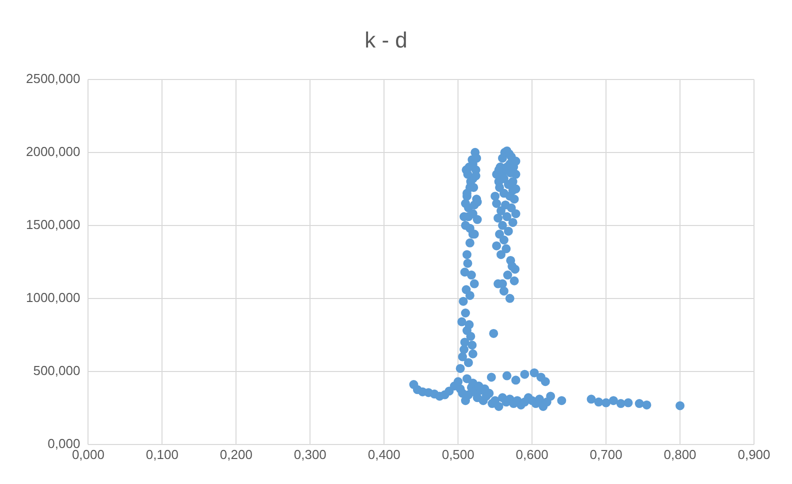  Describe the element at coordinates (532, 454) in the screenshot. I see `x-tick-label: 0,600` at that location.